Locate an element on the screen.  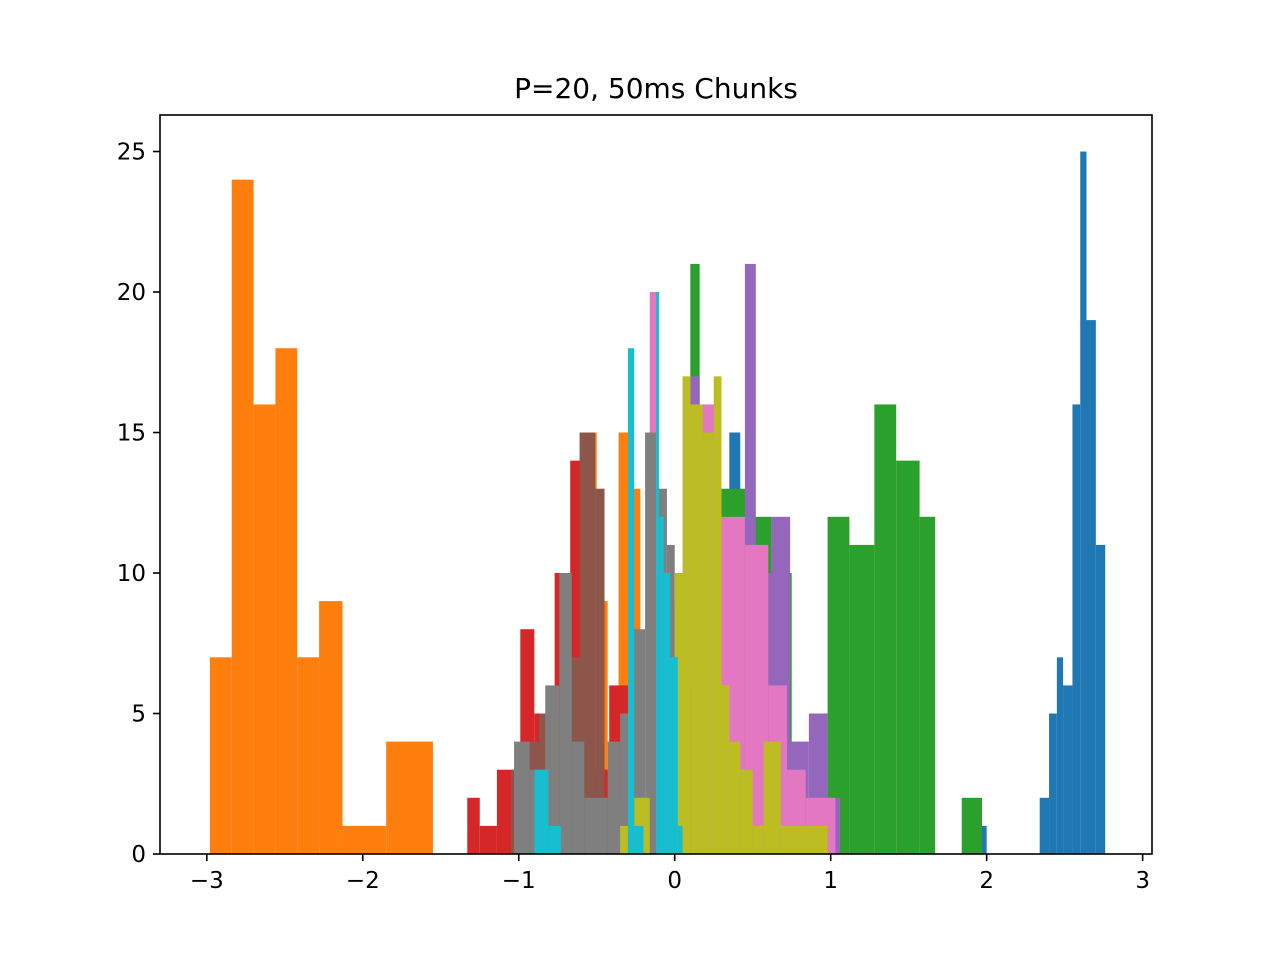
y-tick-label: 20 is located at coordinates (131, 293).